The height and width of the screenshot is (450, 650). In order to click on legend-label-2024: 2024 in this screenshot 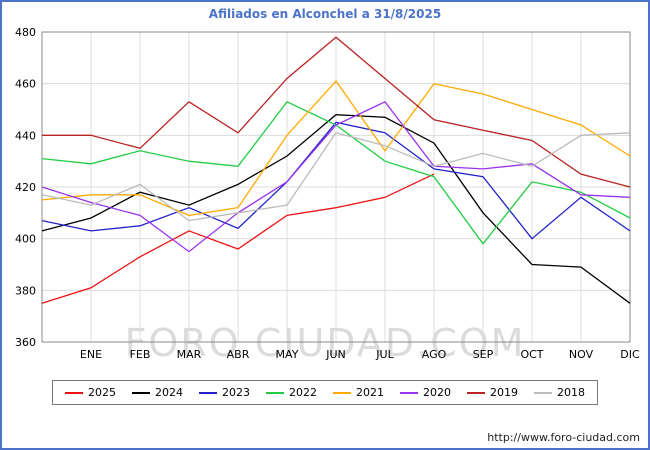, I will do `click(169, 392)`.